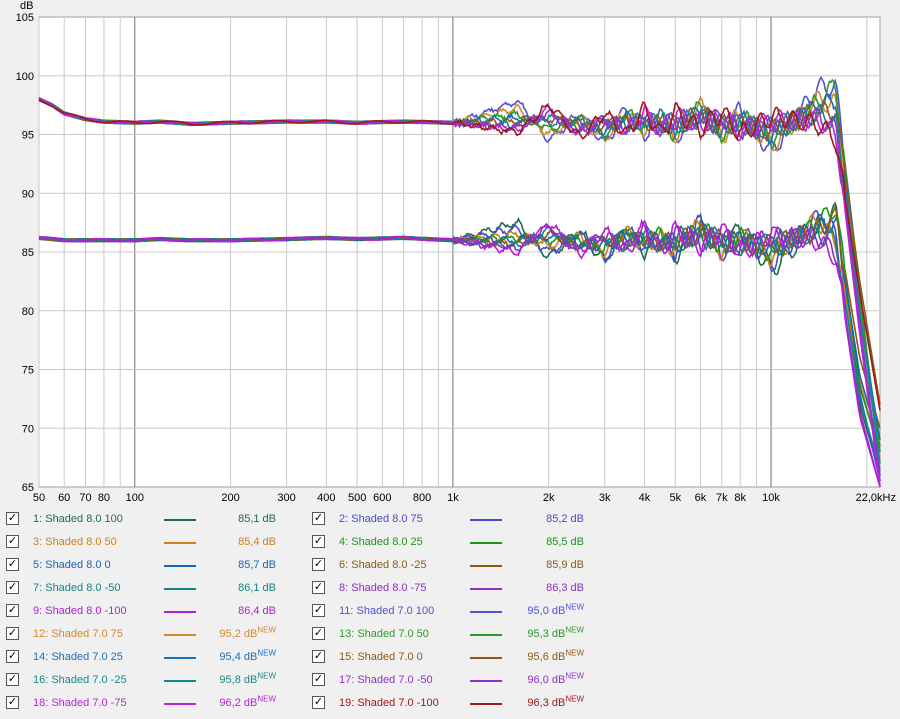  What do you see at coordinates (238, 680) in the screenshot?
I see `legend-value-text: 95,8 dB` at bounding box center [238, 680].